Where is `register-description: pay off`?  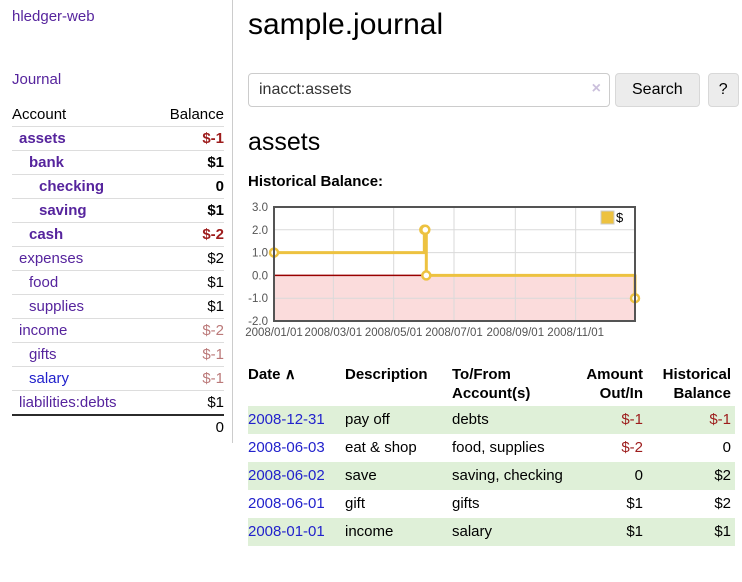 register-description: pay off is located at coordinates (367, 419).